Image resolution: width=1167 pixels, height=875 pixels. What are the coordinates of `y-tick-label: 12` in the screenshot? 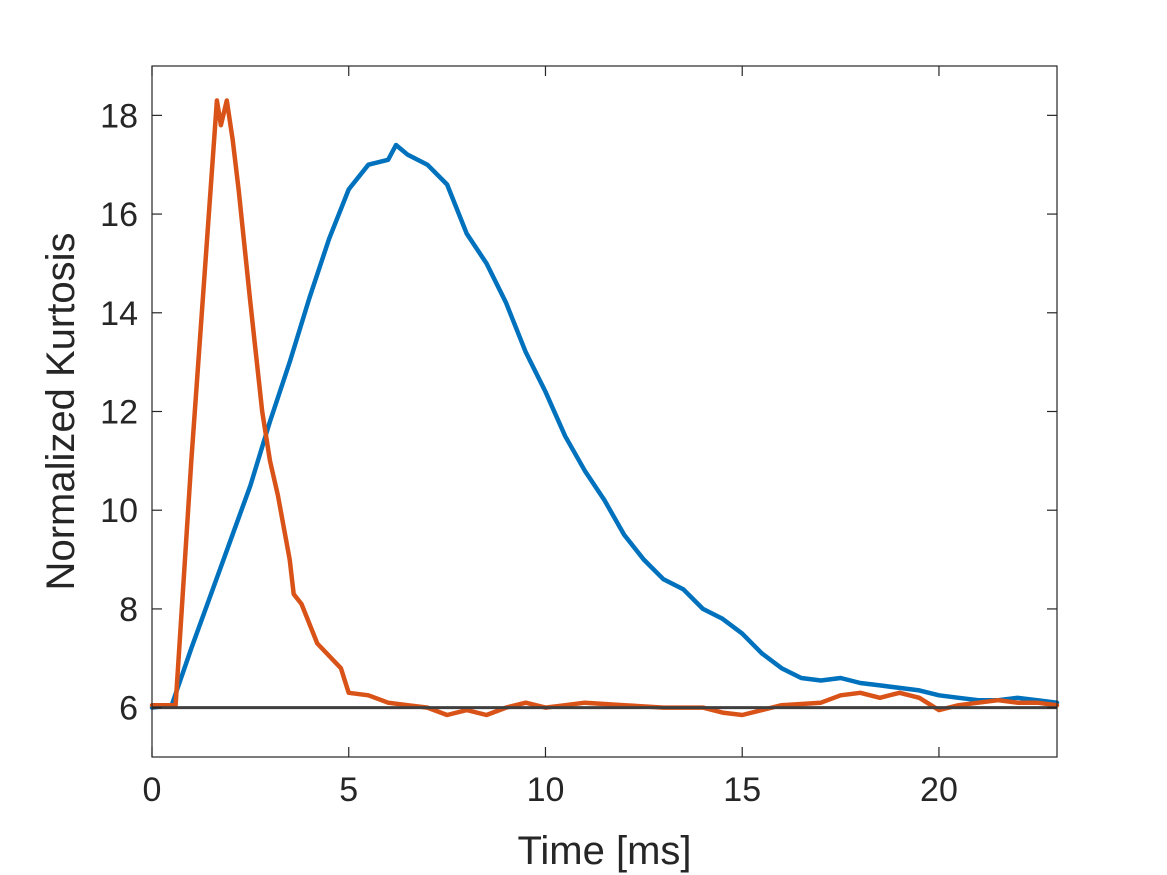 It's located at (119, 413).